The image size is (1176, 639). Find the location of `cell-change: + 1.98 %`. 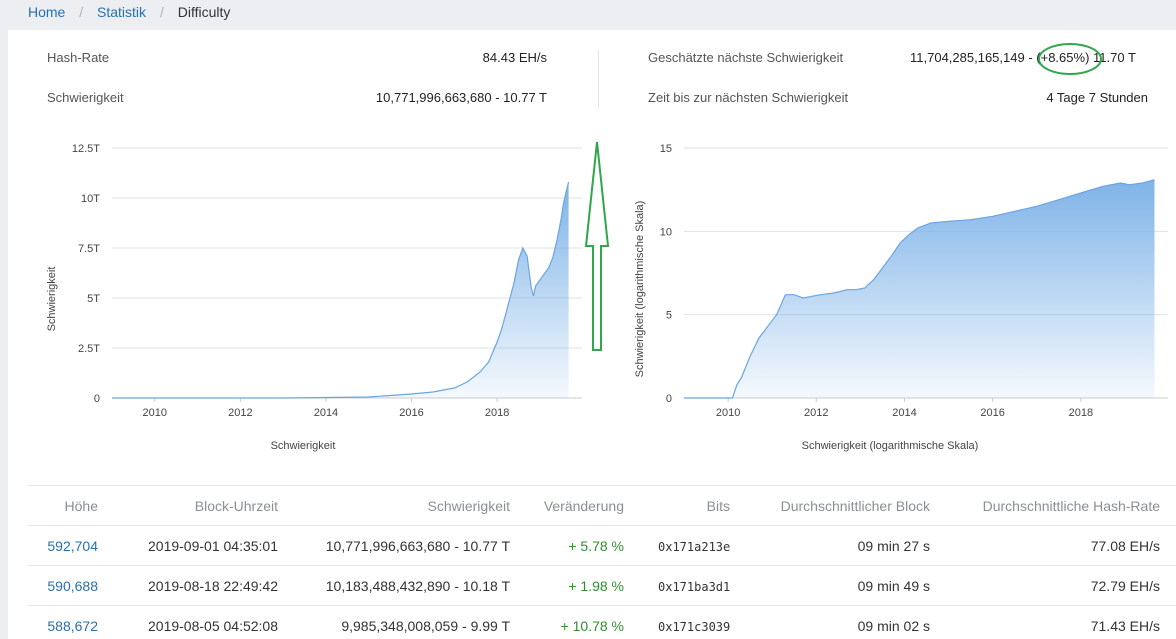

cell-change: + 1.98 % is located at coordinates (596, 586).